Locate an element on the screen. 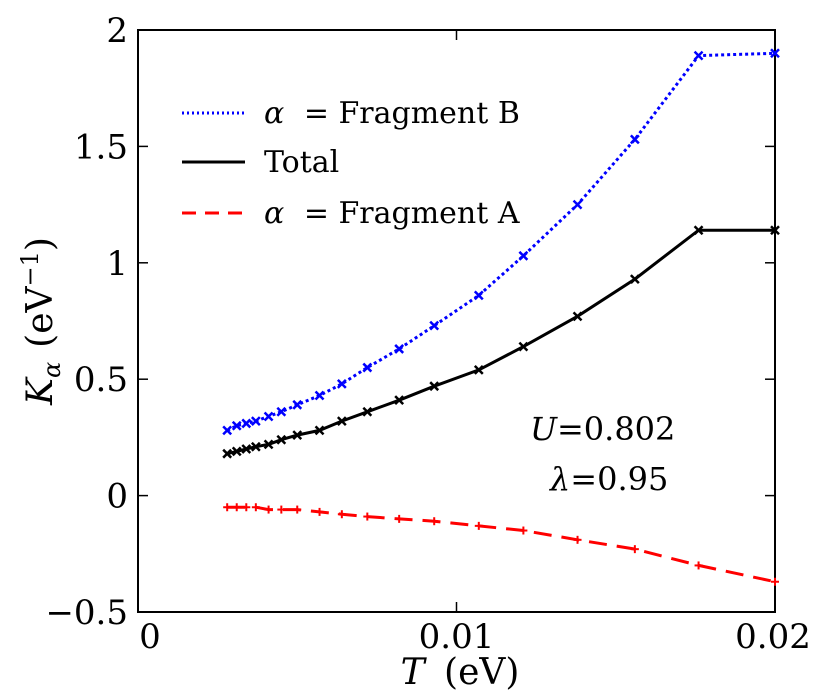  annotation-u: U=0.802 is located at coordinates (602, 429).